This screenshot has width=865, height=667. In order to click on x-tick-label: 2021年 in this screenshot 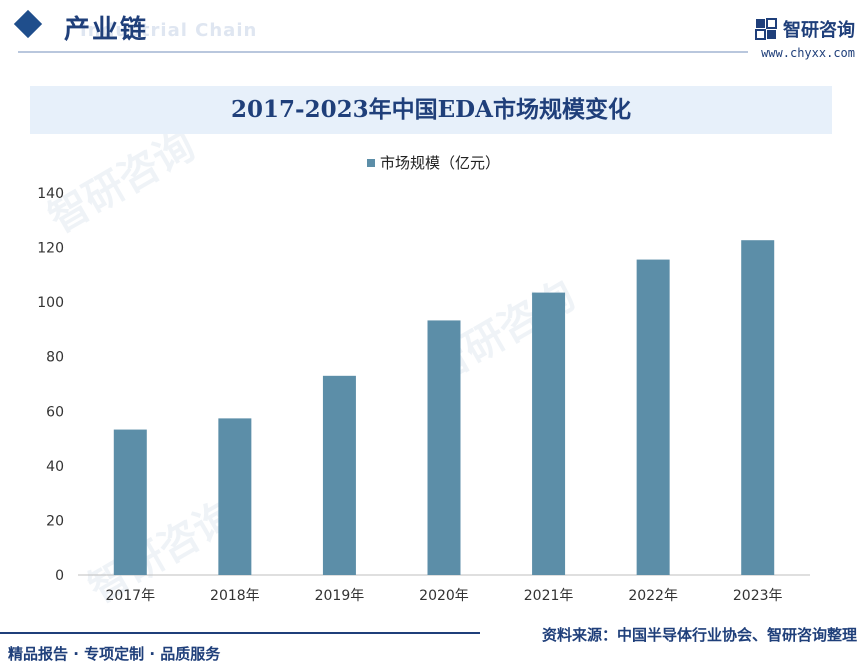, I will do `click(549, 596)`.